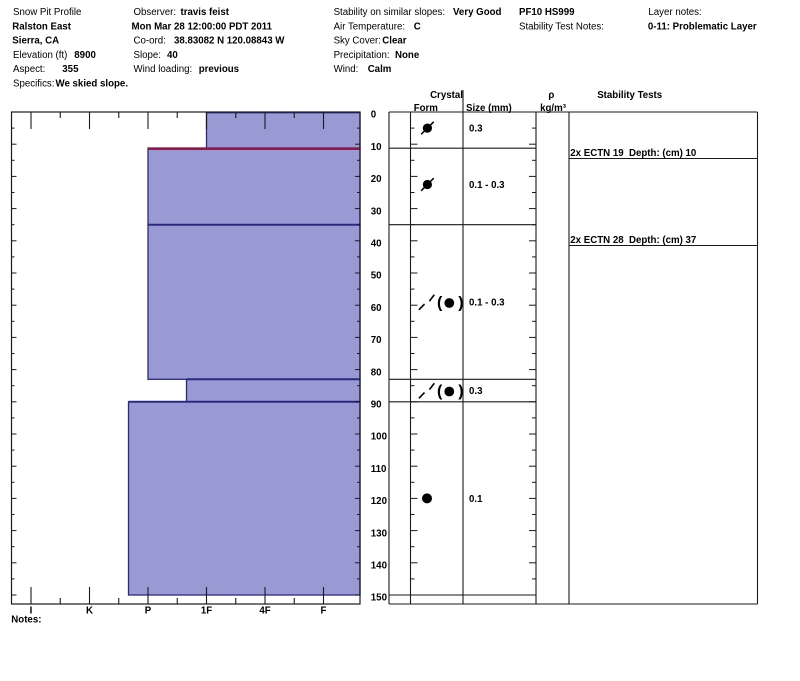 The image size is (800, 681). Describe the element at coordinates (205, 12) in the screenshot. I see `svg-text: travis feist` at that location.